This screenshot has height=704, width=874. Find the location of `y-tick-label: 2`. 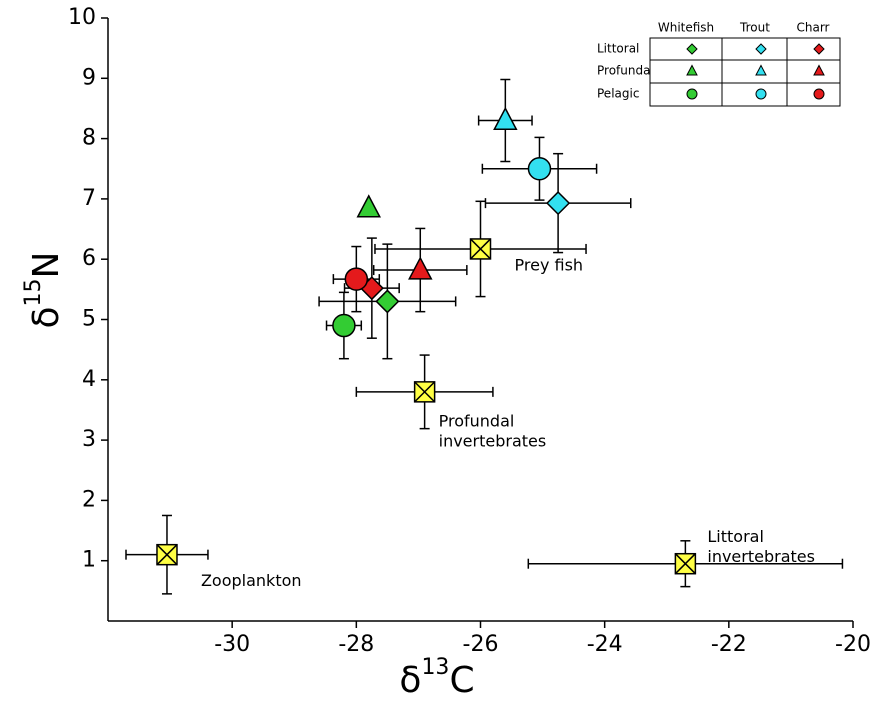

y-tick-label: 2 is located at coordinates (89, 499).